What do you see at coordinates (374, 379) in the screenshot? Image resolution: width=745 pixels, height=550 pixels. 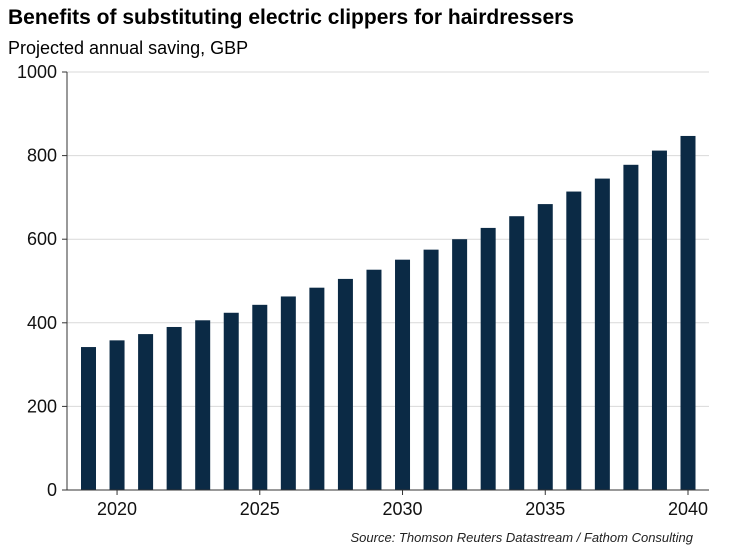 I see `bar-2029` at bounding box center [374, 379].